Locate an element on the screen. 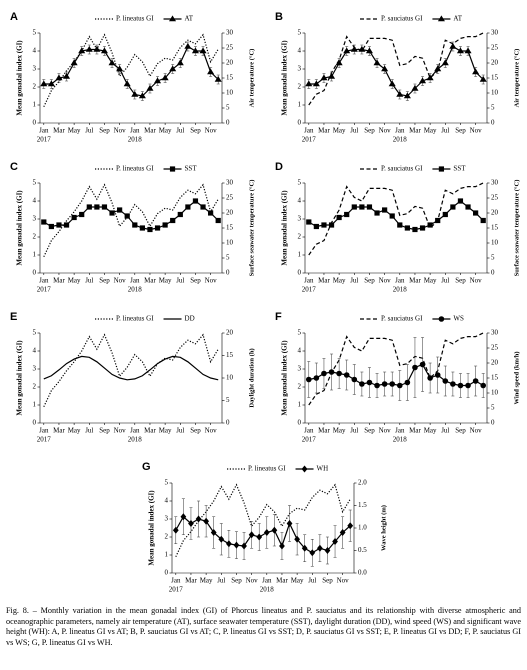 The image size is (527, 670). legend-label: SST is located at coordinates (191, 169).